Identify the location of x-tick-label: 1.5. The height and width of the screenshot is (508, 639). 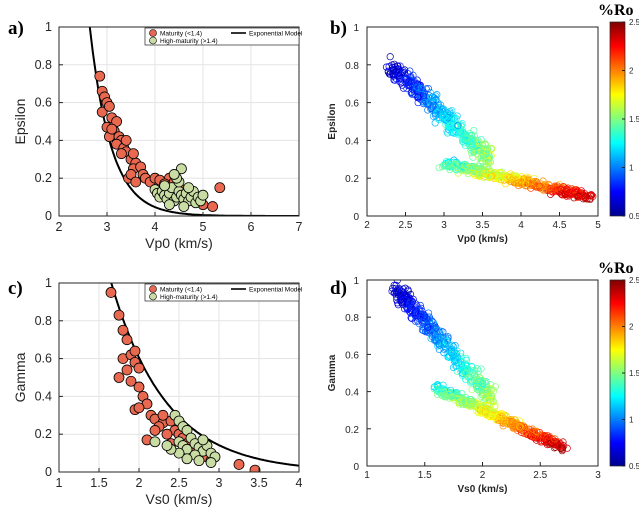
(425, 475).